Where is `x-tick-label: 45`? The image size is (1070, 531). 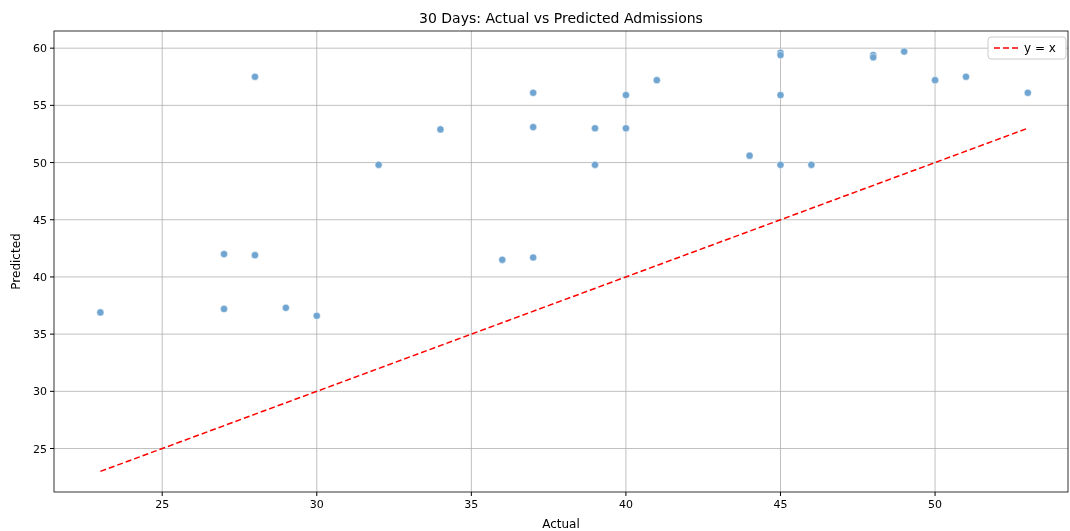
x-tick-label: 45 is located at coordinates (780, 504).